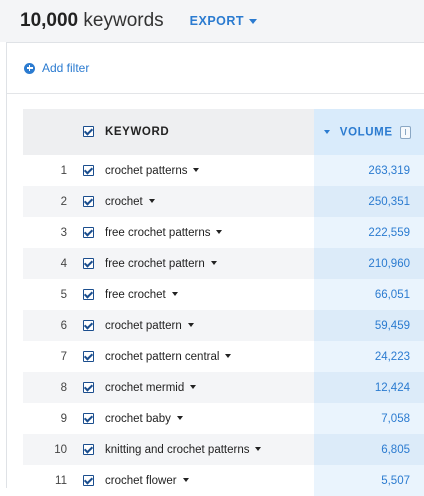  What do you see at coordinates (209, 325) in the screenshot?
I see `keyword-cell: crochet pattern` at bounding box center [209, 325].